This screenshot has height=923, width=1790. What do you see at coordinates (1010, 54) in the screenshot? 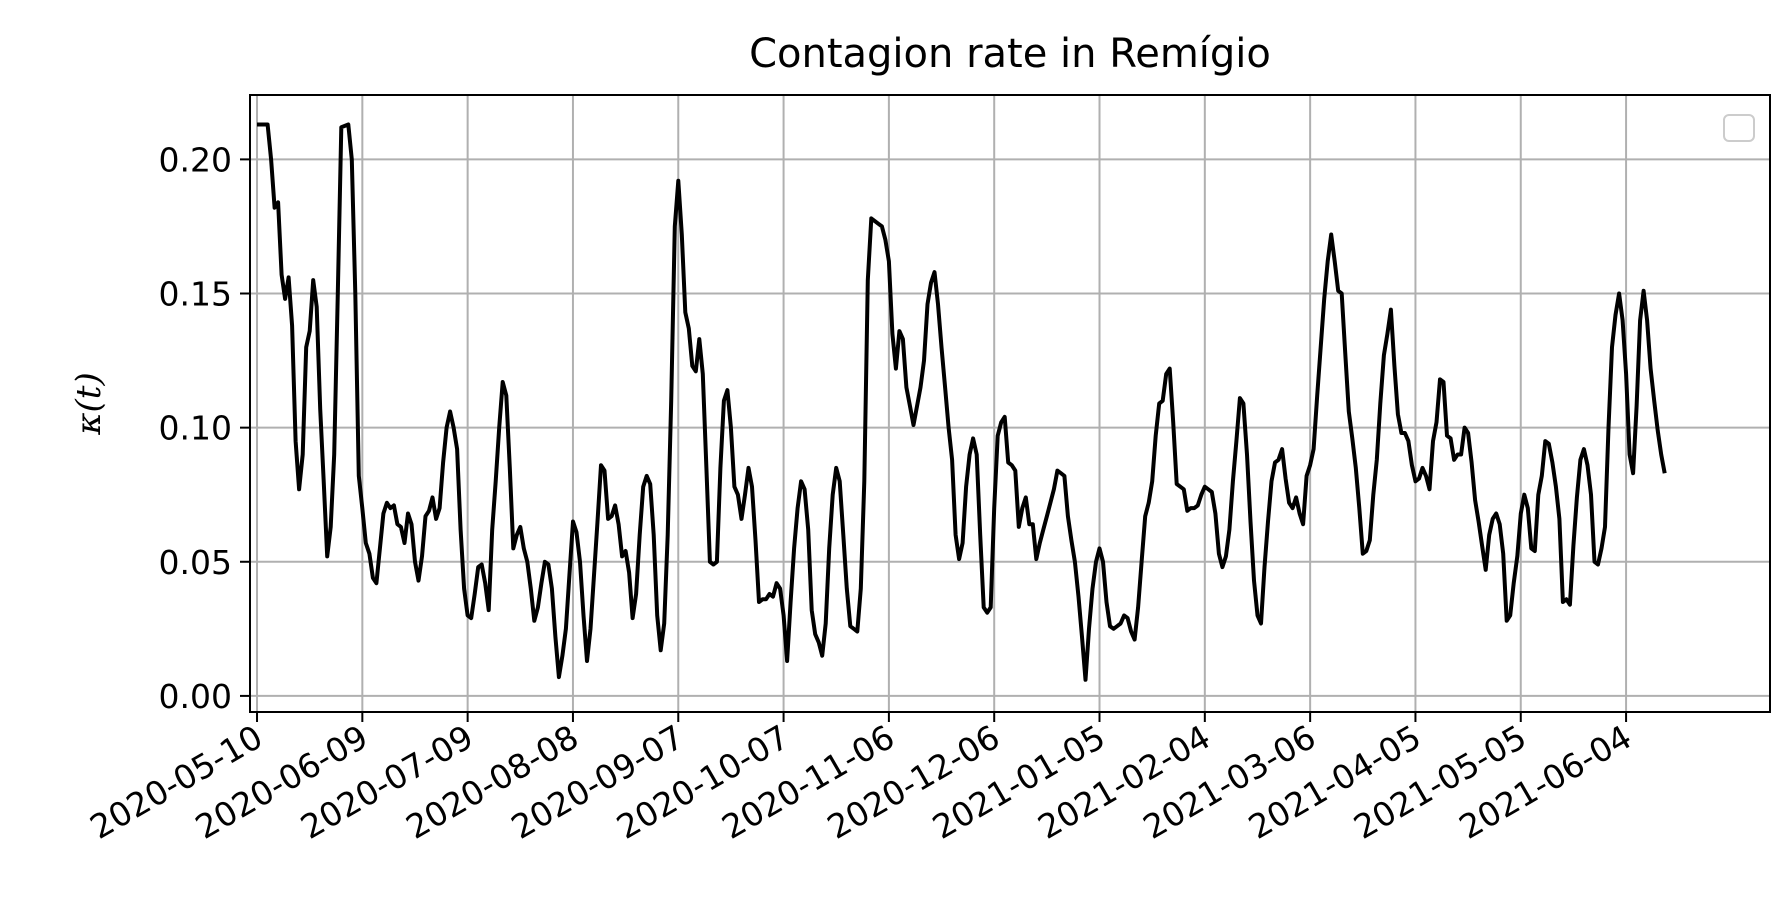
I see `chart-title: Contagion rate in Remígio` at bounding box center [1010, 54].